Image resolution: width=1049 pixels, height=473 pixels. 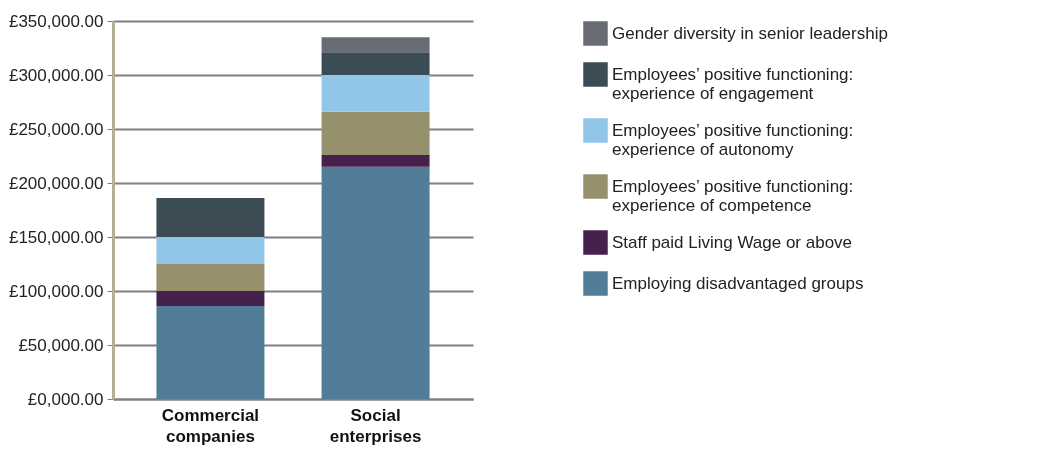 I want to click on x-tick-label: Commercial companies, so click(x=210, y=425).